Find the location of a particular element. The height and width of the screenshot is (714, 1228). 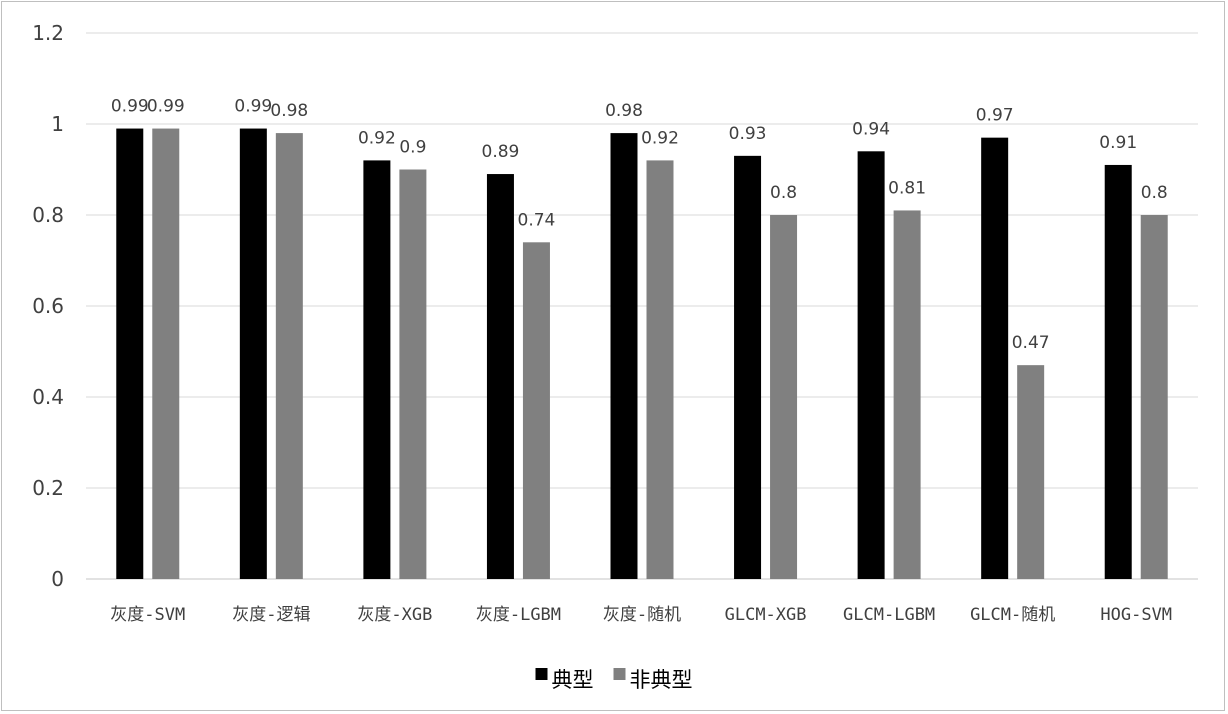

x-category-label: 灰度-LGBM is located at coordinates (518, 615).